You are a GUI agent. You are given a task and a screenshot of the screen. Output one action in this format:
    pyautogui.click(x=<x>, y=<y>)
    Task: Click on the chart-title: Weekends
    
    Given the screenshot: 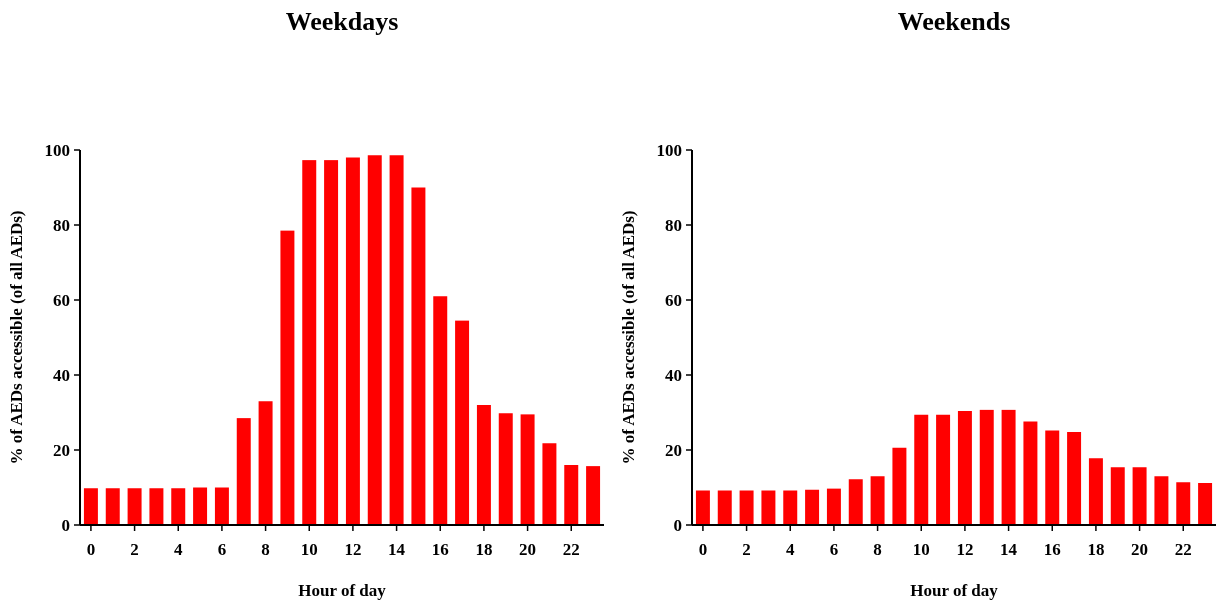 What is the action you would take?
    pyautogui.click(x=954, y=21)
    